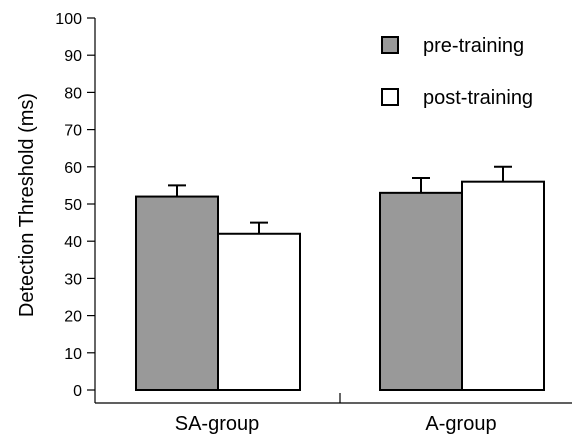 Image resolution: width=577 pixels, height=438 pixels. What do you see at coordinates (503, 285) in the screenshot?
I see `bar-post-training-A-group` at bounding box center [503, 285].